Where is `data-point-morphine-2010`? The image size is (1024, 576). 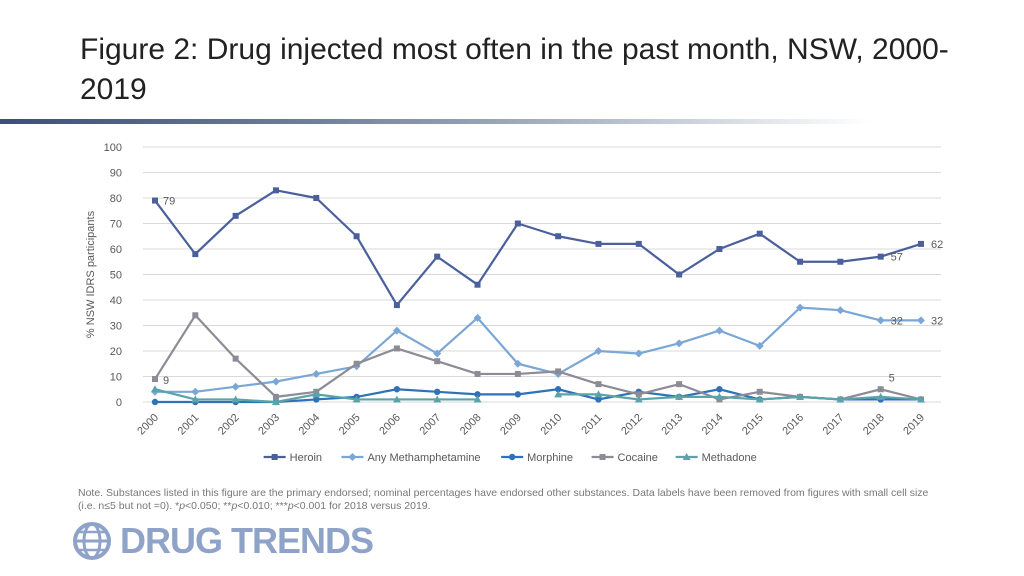
data-point-morphine-2010 is located at coordinates (558, 389).